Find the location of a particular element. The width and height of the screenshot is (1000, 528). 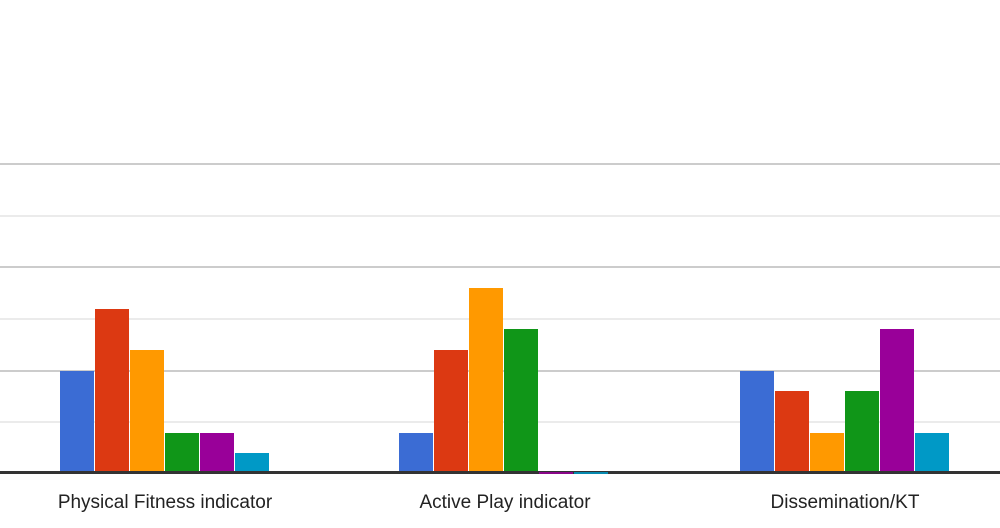

x-axis-label-dissemination: Dissemination/KT is located at coordinates (845, 502).